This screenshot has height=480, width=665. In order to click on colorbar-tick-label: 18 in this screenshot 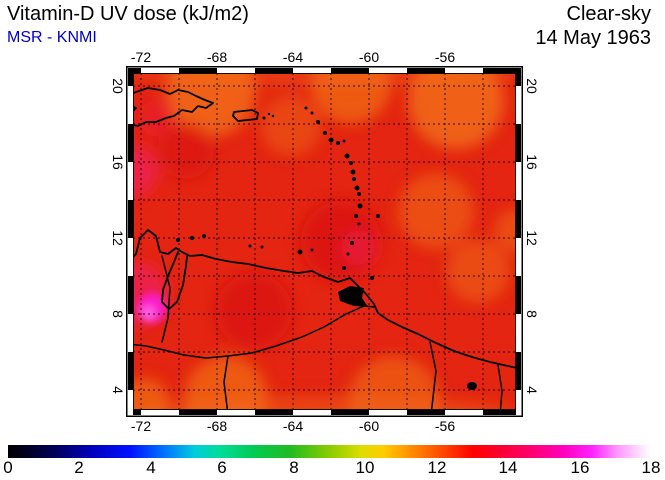, I will do `click(651, 467)`.